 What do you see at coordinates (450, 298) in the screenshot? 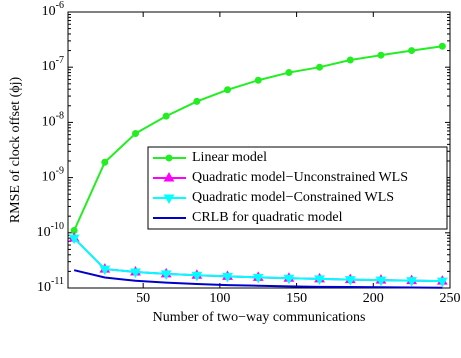
I see `x-tick-label: 250` at bounding box center [450, 298].